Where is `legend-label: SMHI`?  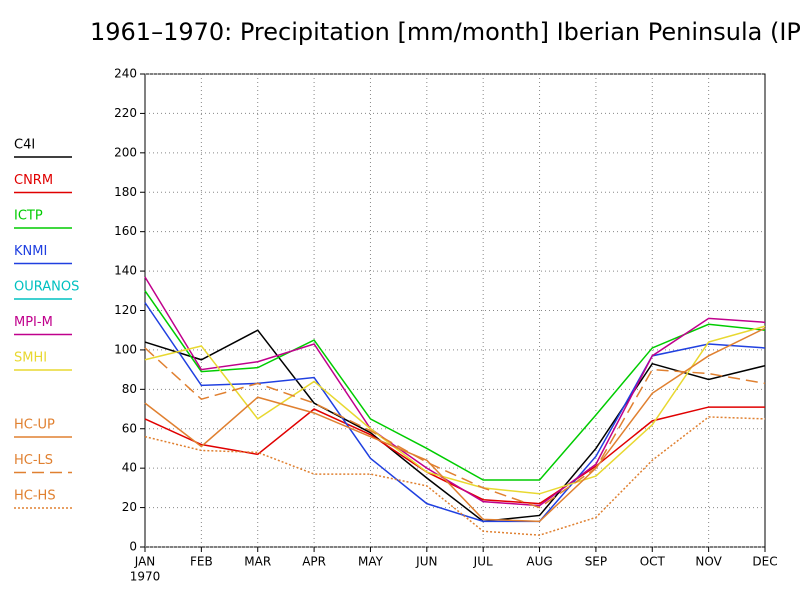
legend-label: SMHI is located at coordinates (30, 358).